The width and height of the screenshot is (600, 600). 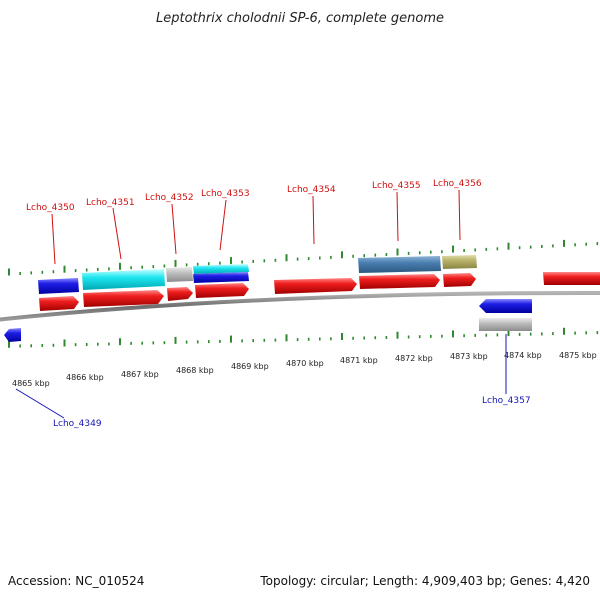 What do you see at coordinates (77, 424) in the screenshot?
I see `gene-label-lcho-4349: Lcho_4349` at bounding box center [77, 424].